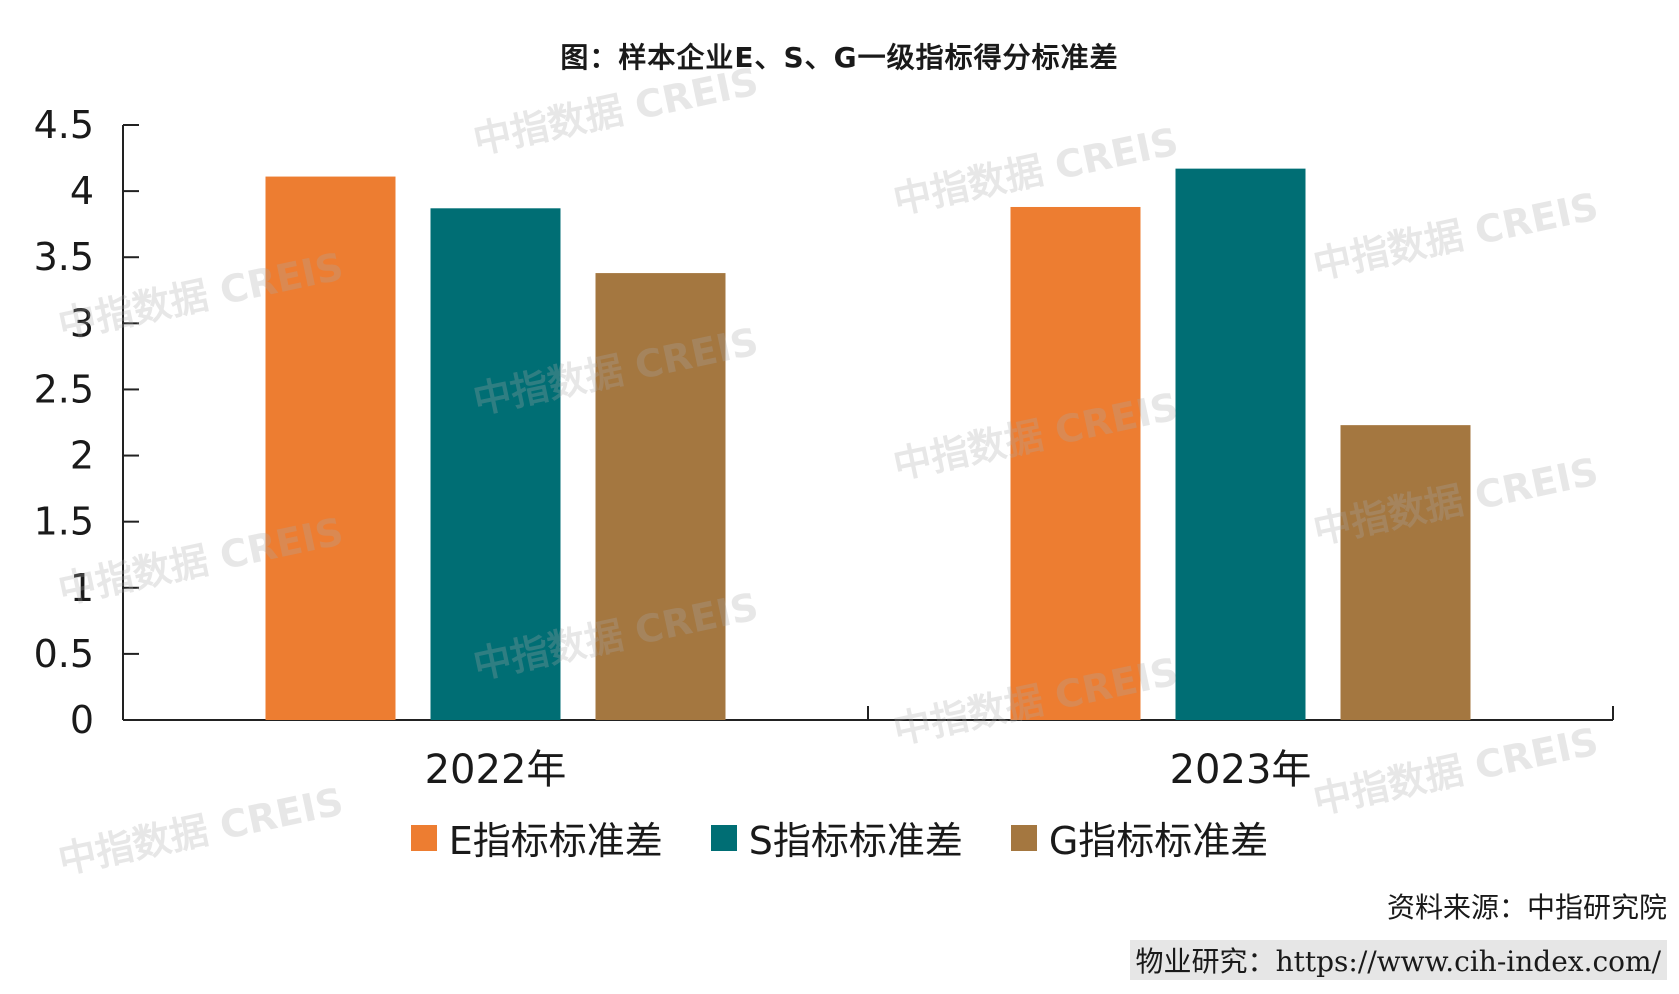 The height and width of the screenshot is (994, 1679). Describe the element at coordinates (839, 57) in the screenshot. I see `chart-title: 图：样本企业E、S、G一级指标得分标准差` at that location.